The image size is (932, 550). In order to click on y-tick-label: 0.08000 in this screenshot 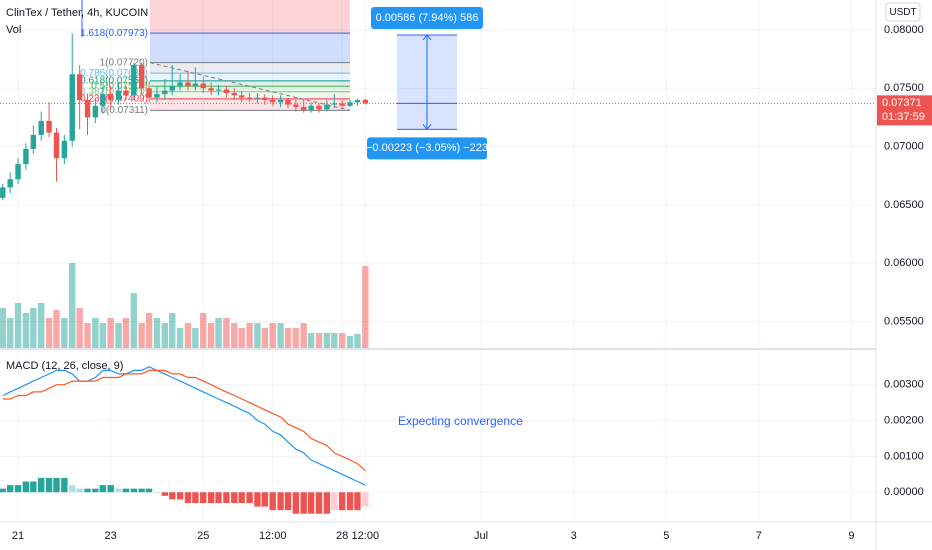, I will do `click(904, 30)`.